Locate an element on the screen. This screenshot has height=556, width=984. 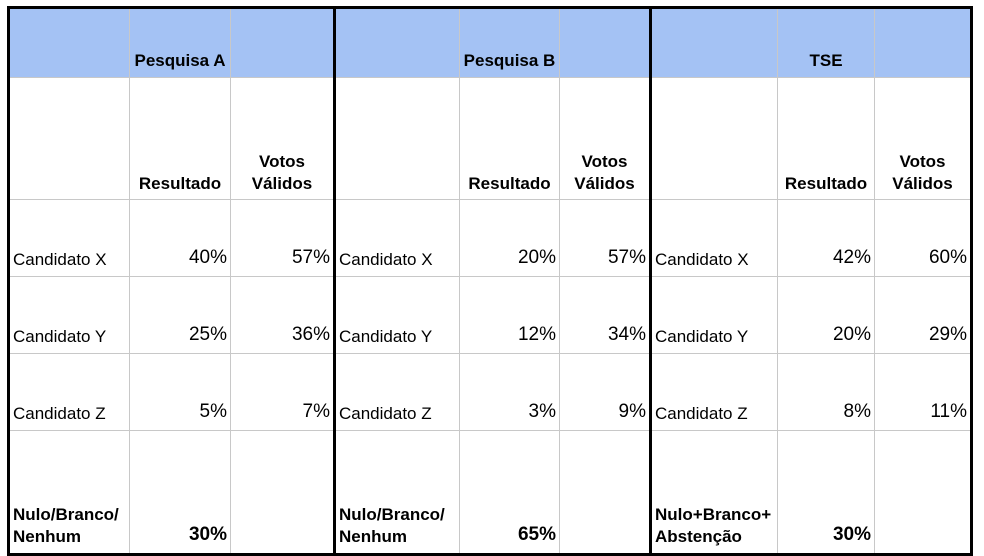
votos-validos-cell: 7% is located at coordinates (283, 392).